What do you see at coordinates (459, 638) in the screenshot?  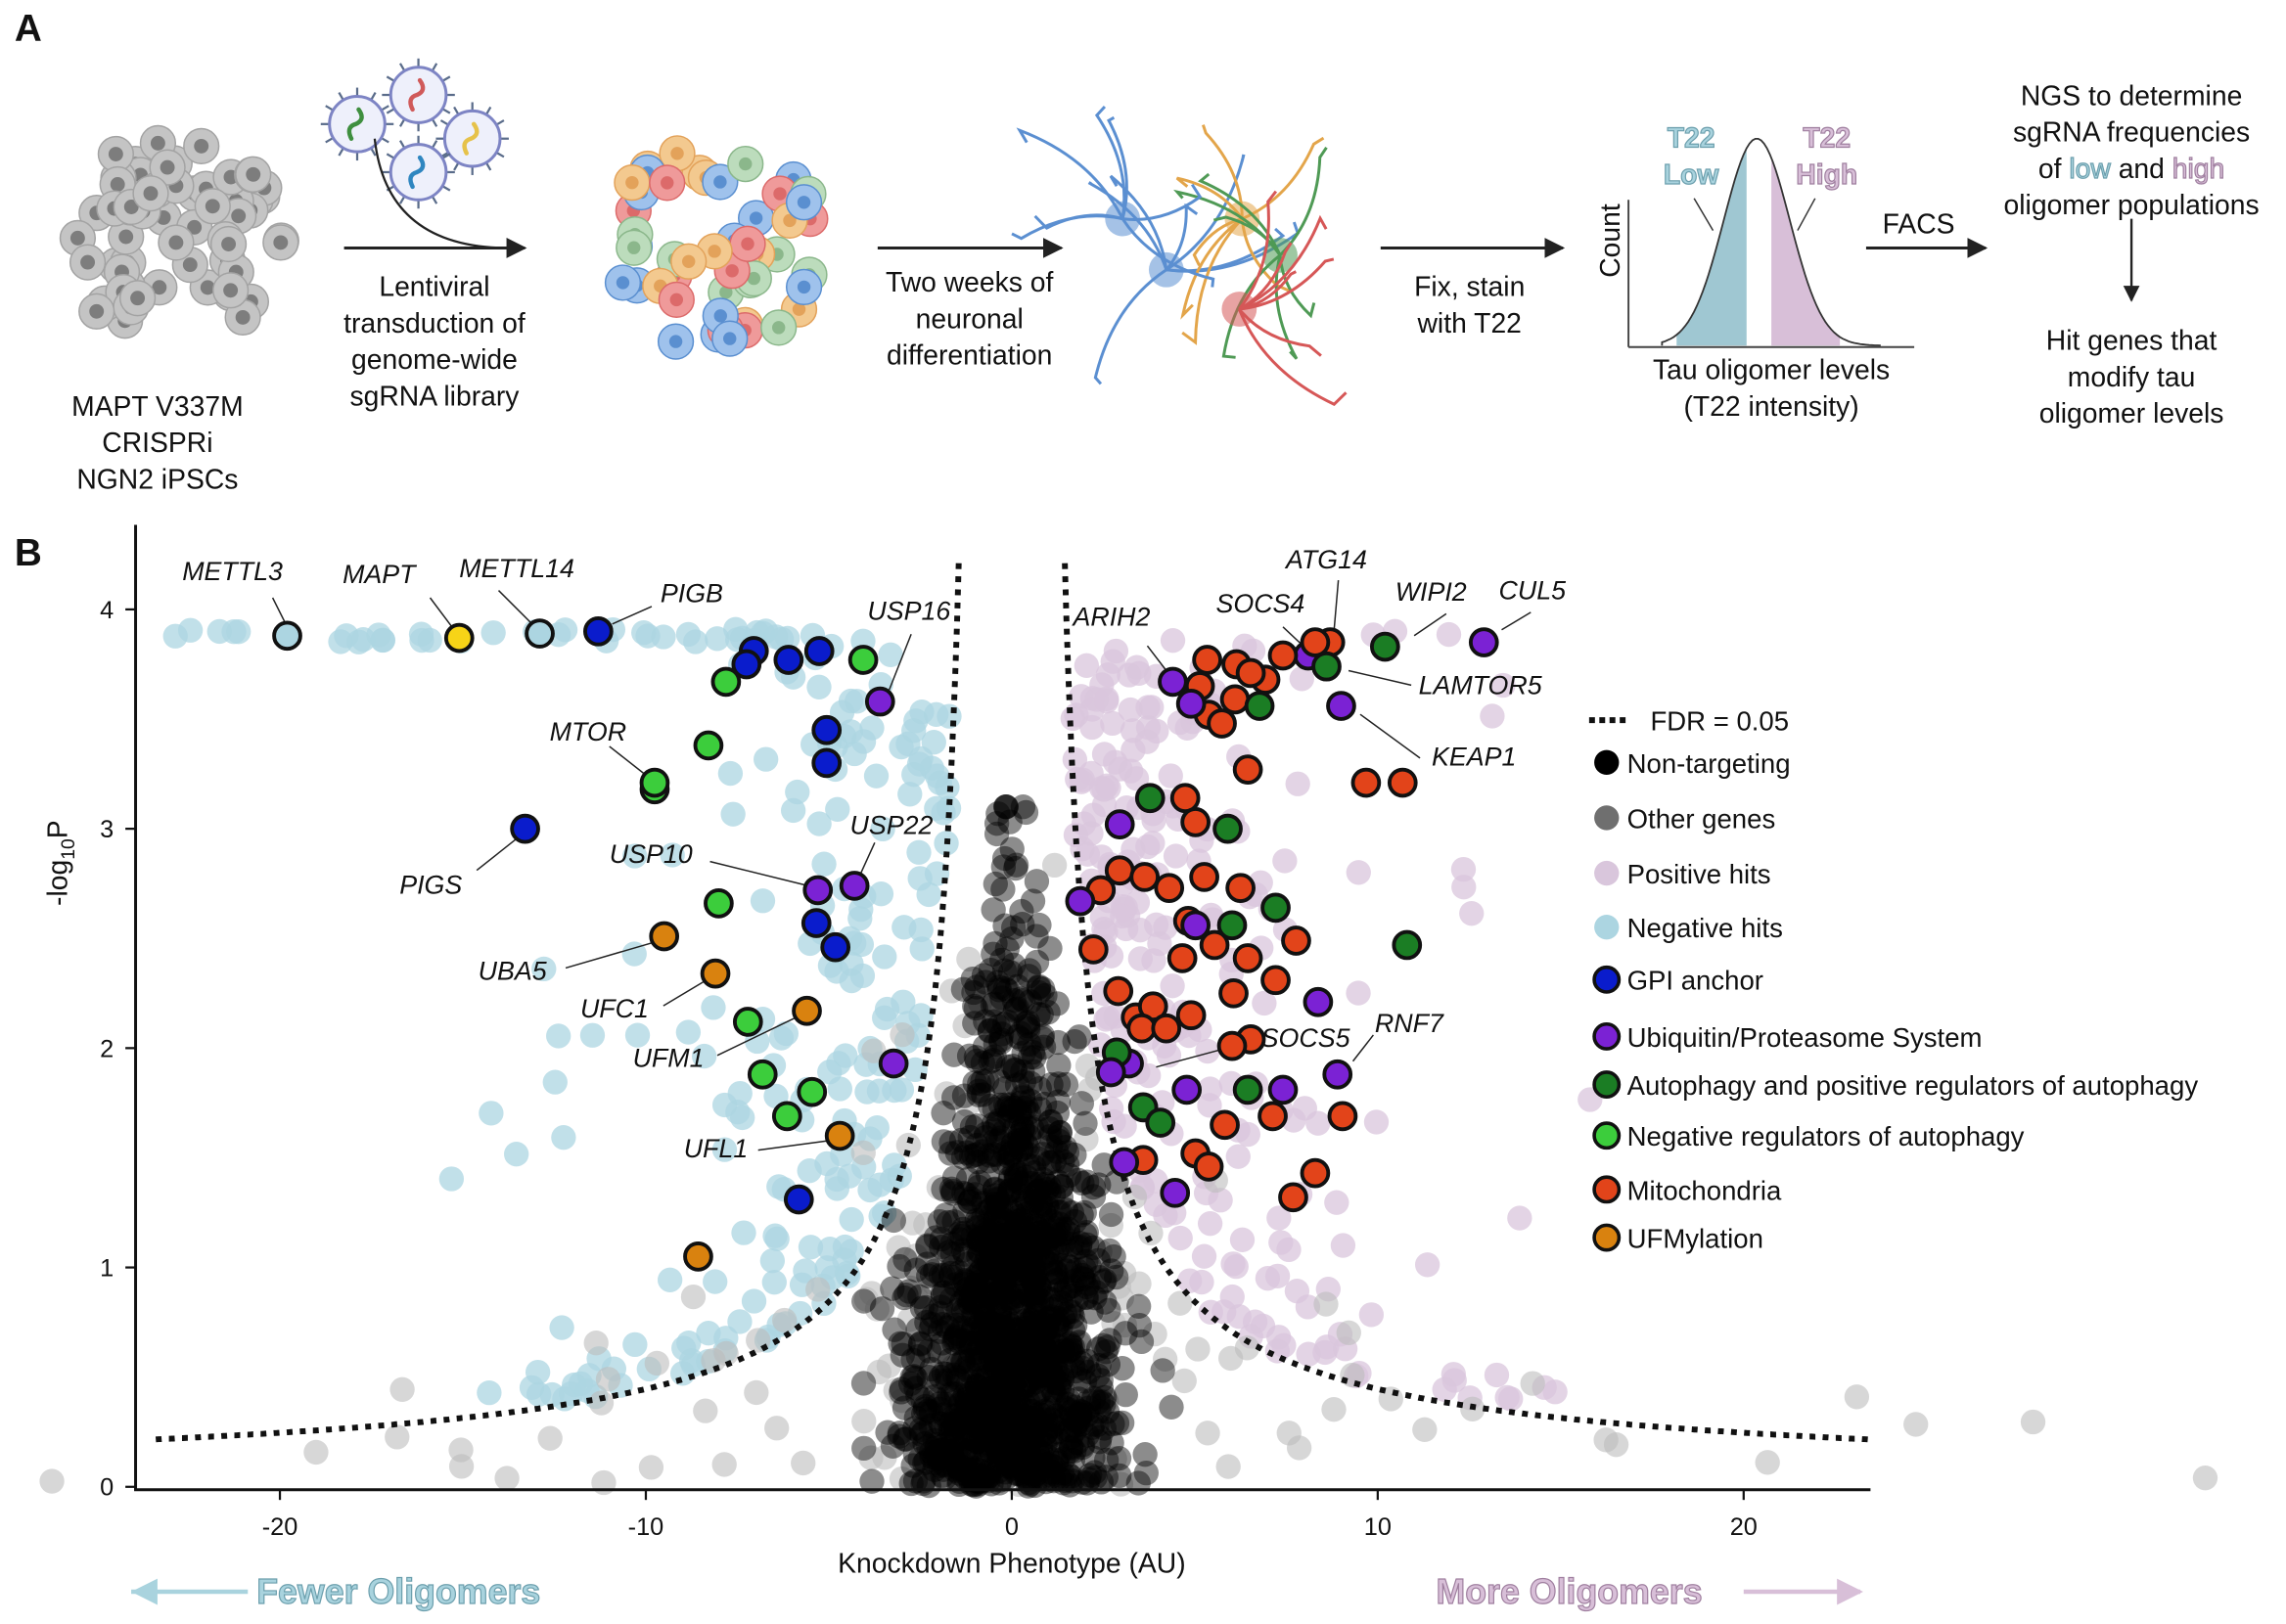 I see `gene-point-mapt` at bounding box center [459, 638].